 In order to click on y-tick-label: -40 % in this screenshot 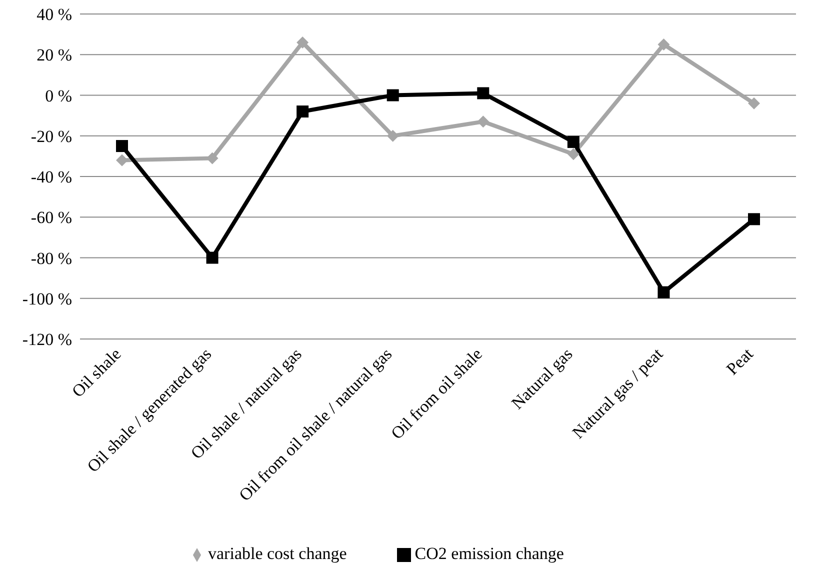, I will do `click(51, 177)`.